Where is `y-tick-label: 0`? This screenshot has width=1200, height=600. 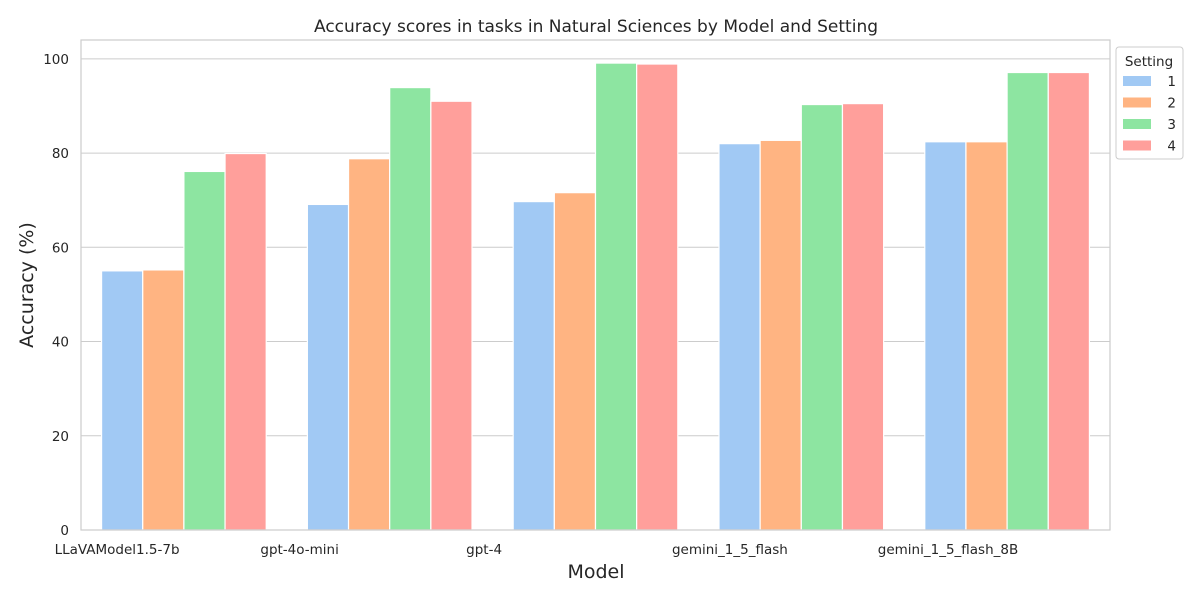
y-tick-label: 0 is located at coordinates (64, 531).